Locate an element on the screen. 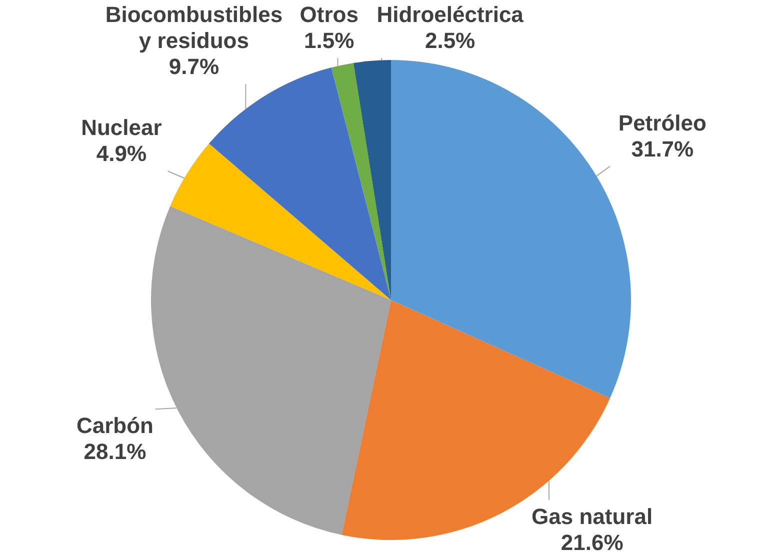 The height and width of the screenshot is (558, 765). data-label: 28.1% is located at coordinates (115, 451).